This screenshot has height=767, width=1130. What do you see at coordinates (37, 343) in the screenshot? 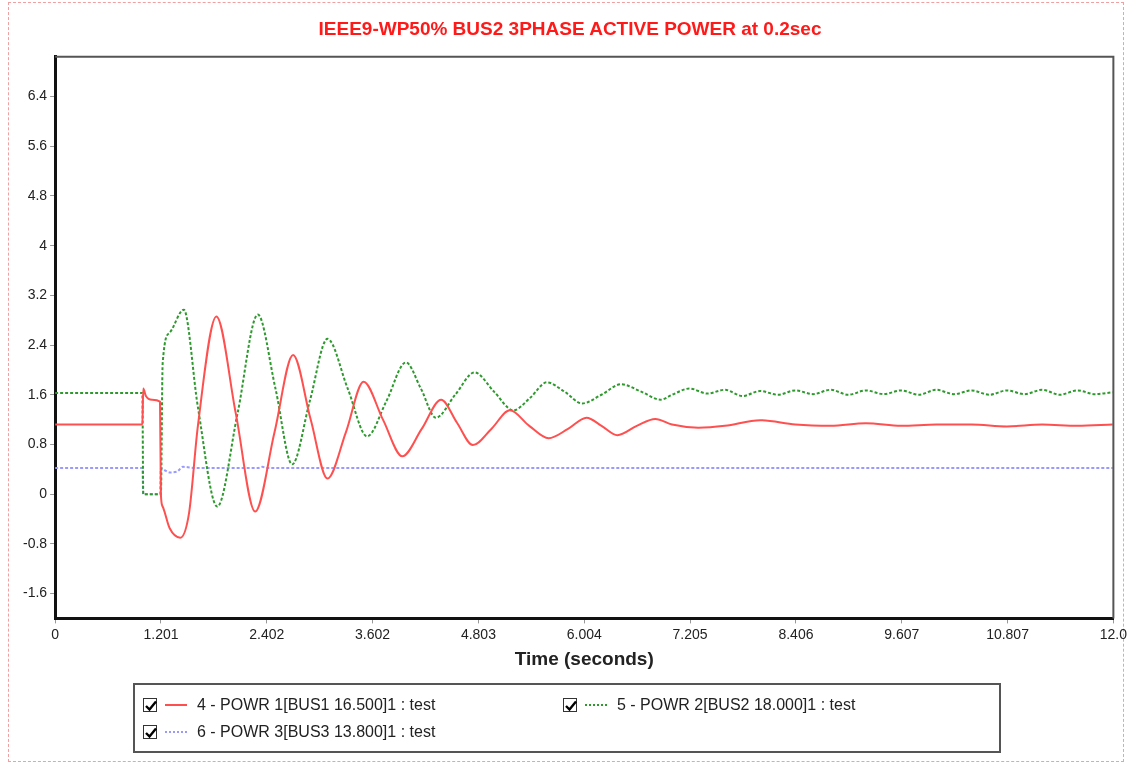
I see `y-tick-label: 2.4` at bounding box center [37, 343].